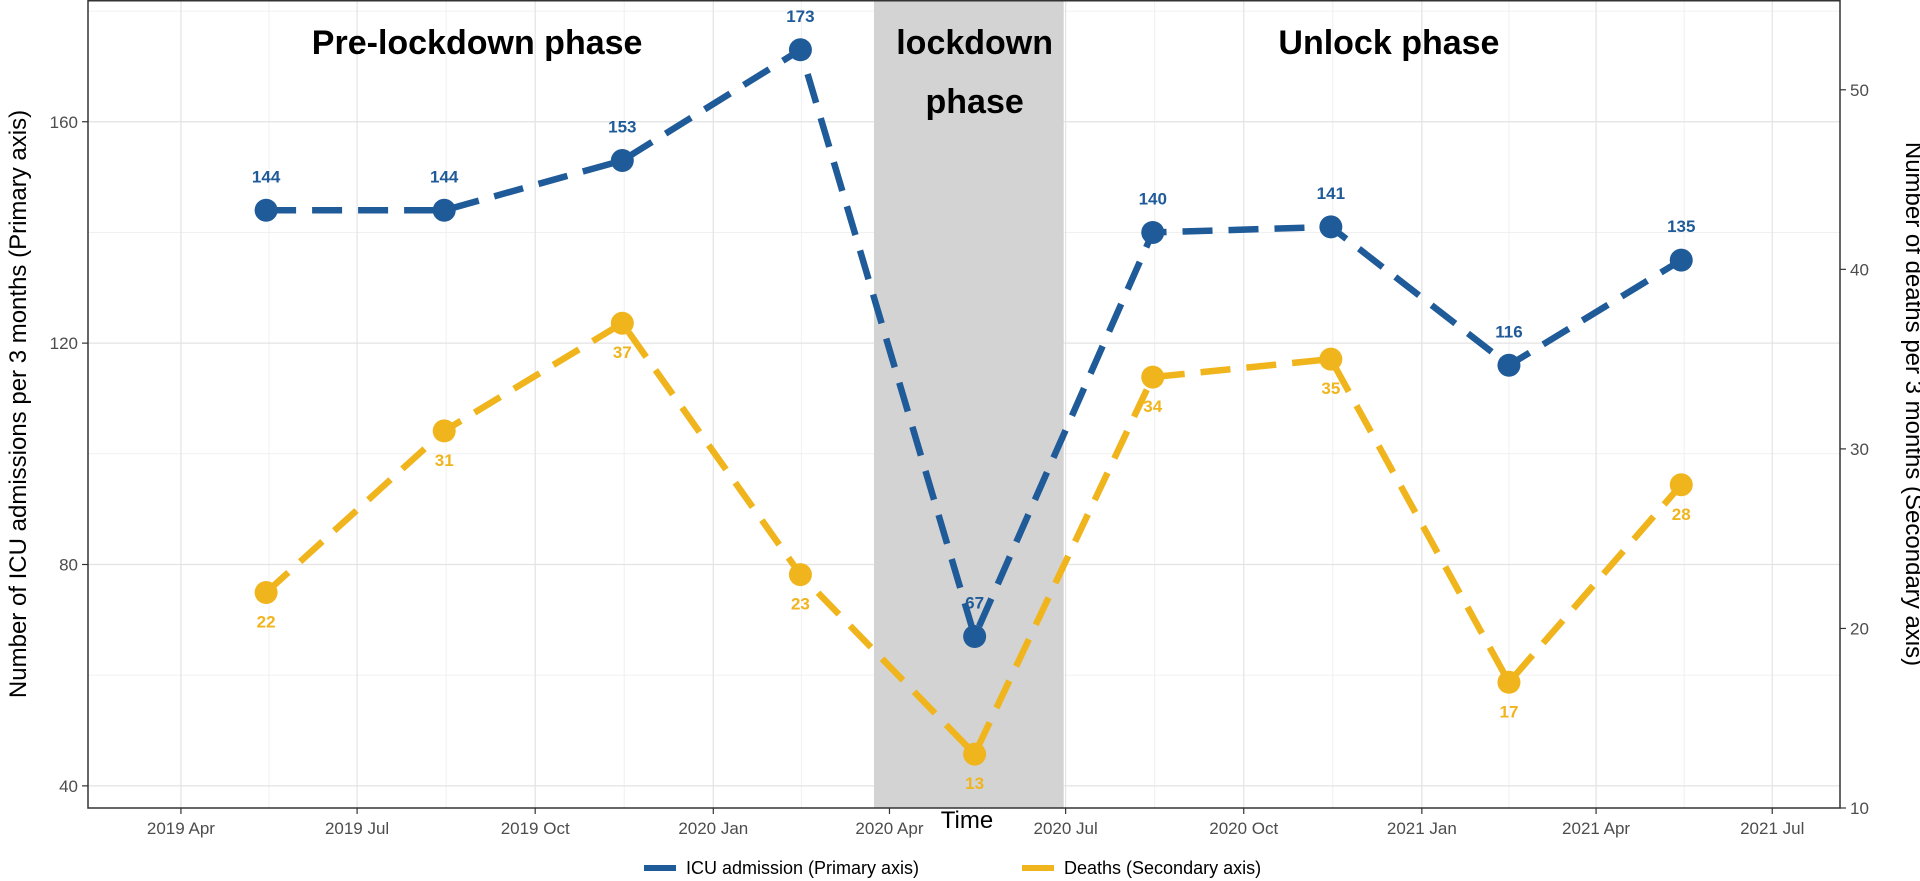 Image resolution: width=1920 pixels, height=881 pixels. I want to click on data-label-deaths: 34, so click(1152, 406).